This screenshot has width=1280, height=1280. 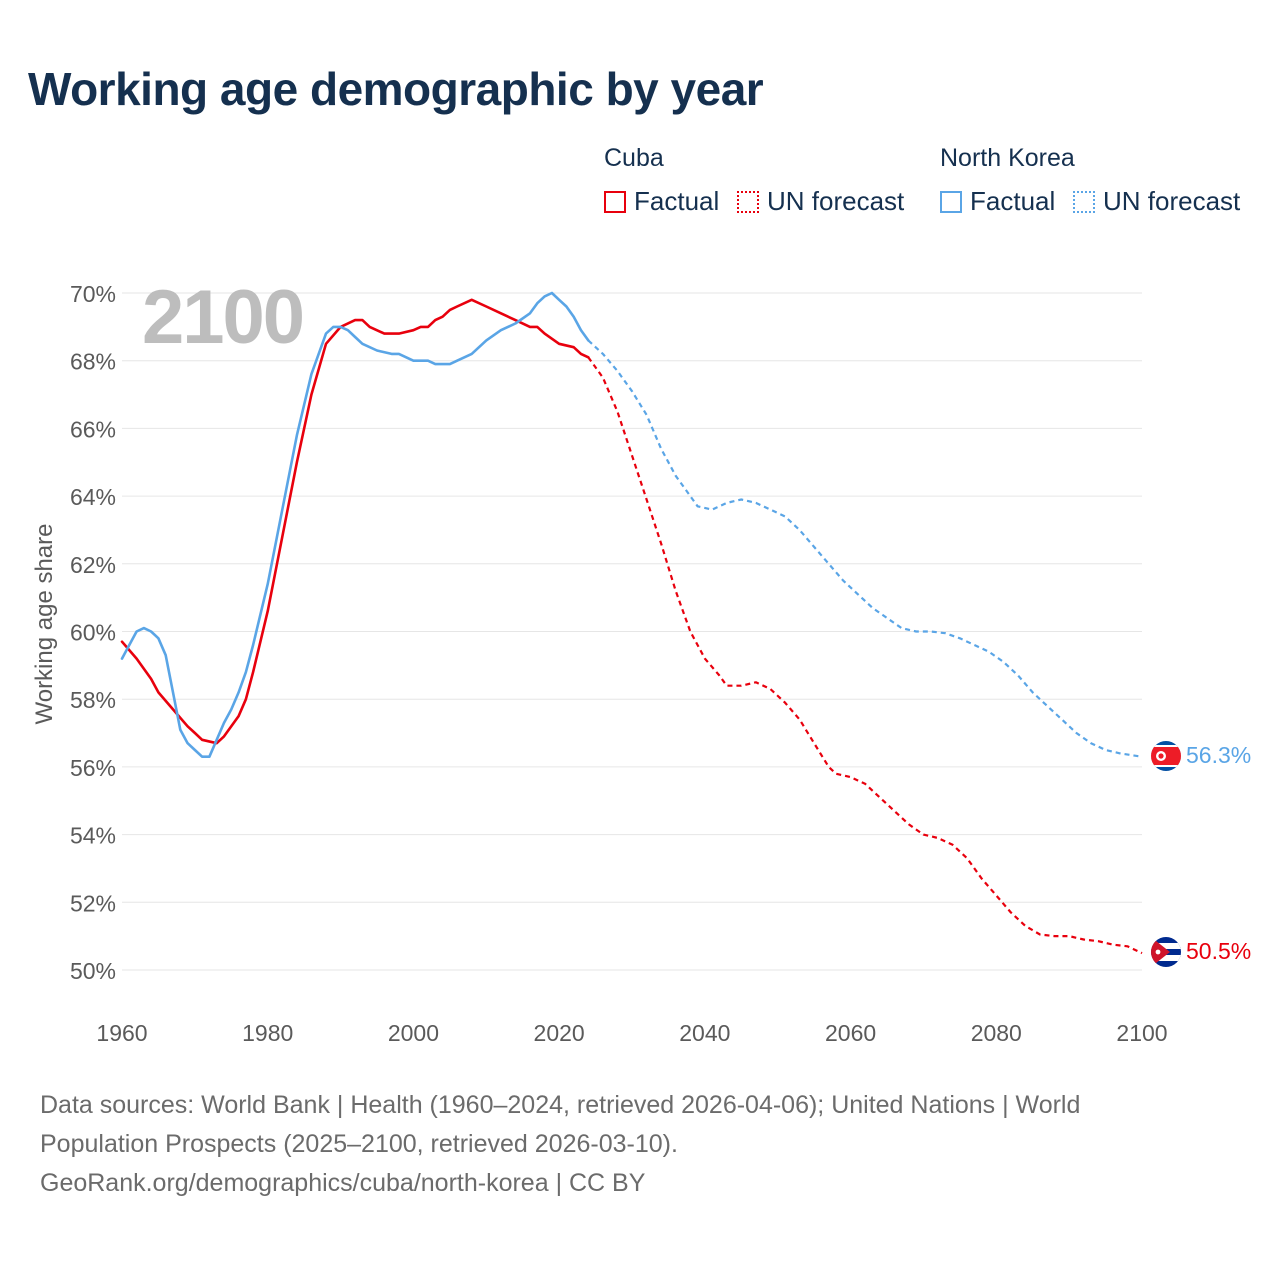 I want to click on y-tick-label: 60%, so click(x=93, y=633).